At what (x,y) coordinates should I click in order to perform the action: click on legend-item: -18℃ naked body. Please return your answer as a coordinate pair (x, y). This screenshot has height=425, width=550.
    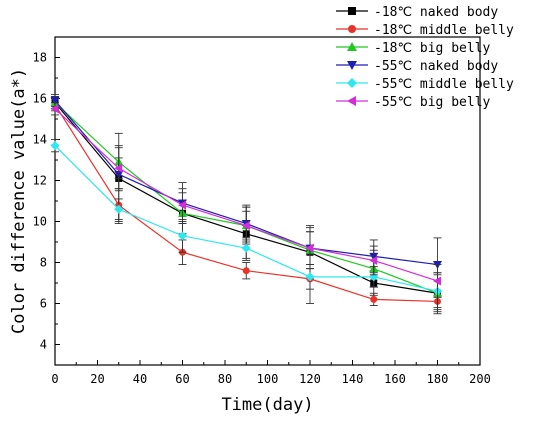
    Looking at the image, I should click on (417, 12).